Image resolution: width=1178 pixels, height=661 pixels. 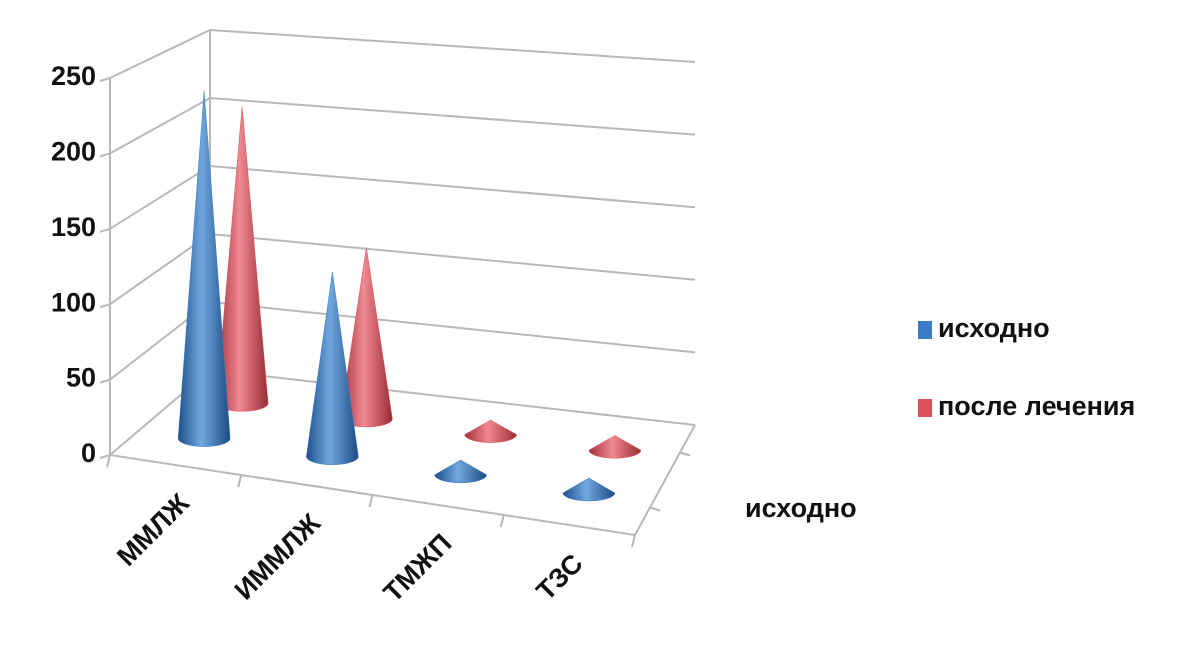 What do you see at coordinates (73, 76) in the screenshot?
I see `y-tick-label: 250` at bounding box center [73, 76].